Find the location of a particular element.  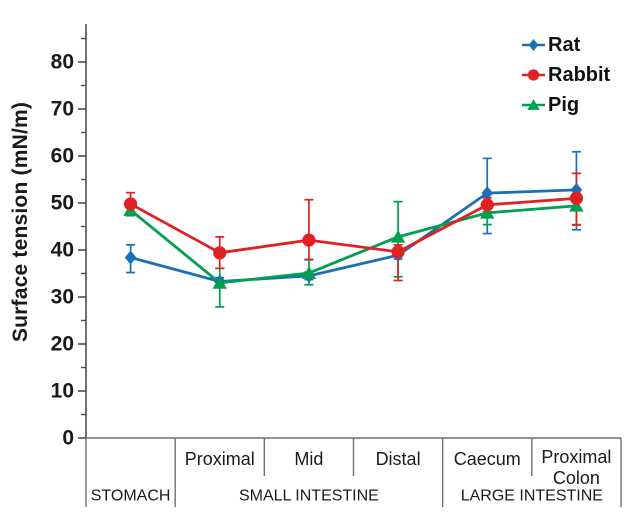

y-axis-title: Surface tension (mN/m) is located at coordinates (20, 222).